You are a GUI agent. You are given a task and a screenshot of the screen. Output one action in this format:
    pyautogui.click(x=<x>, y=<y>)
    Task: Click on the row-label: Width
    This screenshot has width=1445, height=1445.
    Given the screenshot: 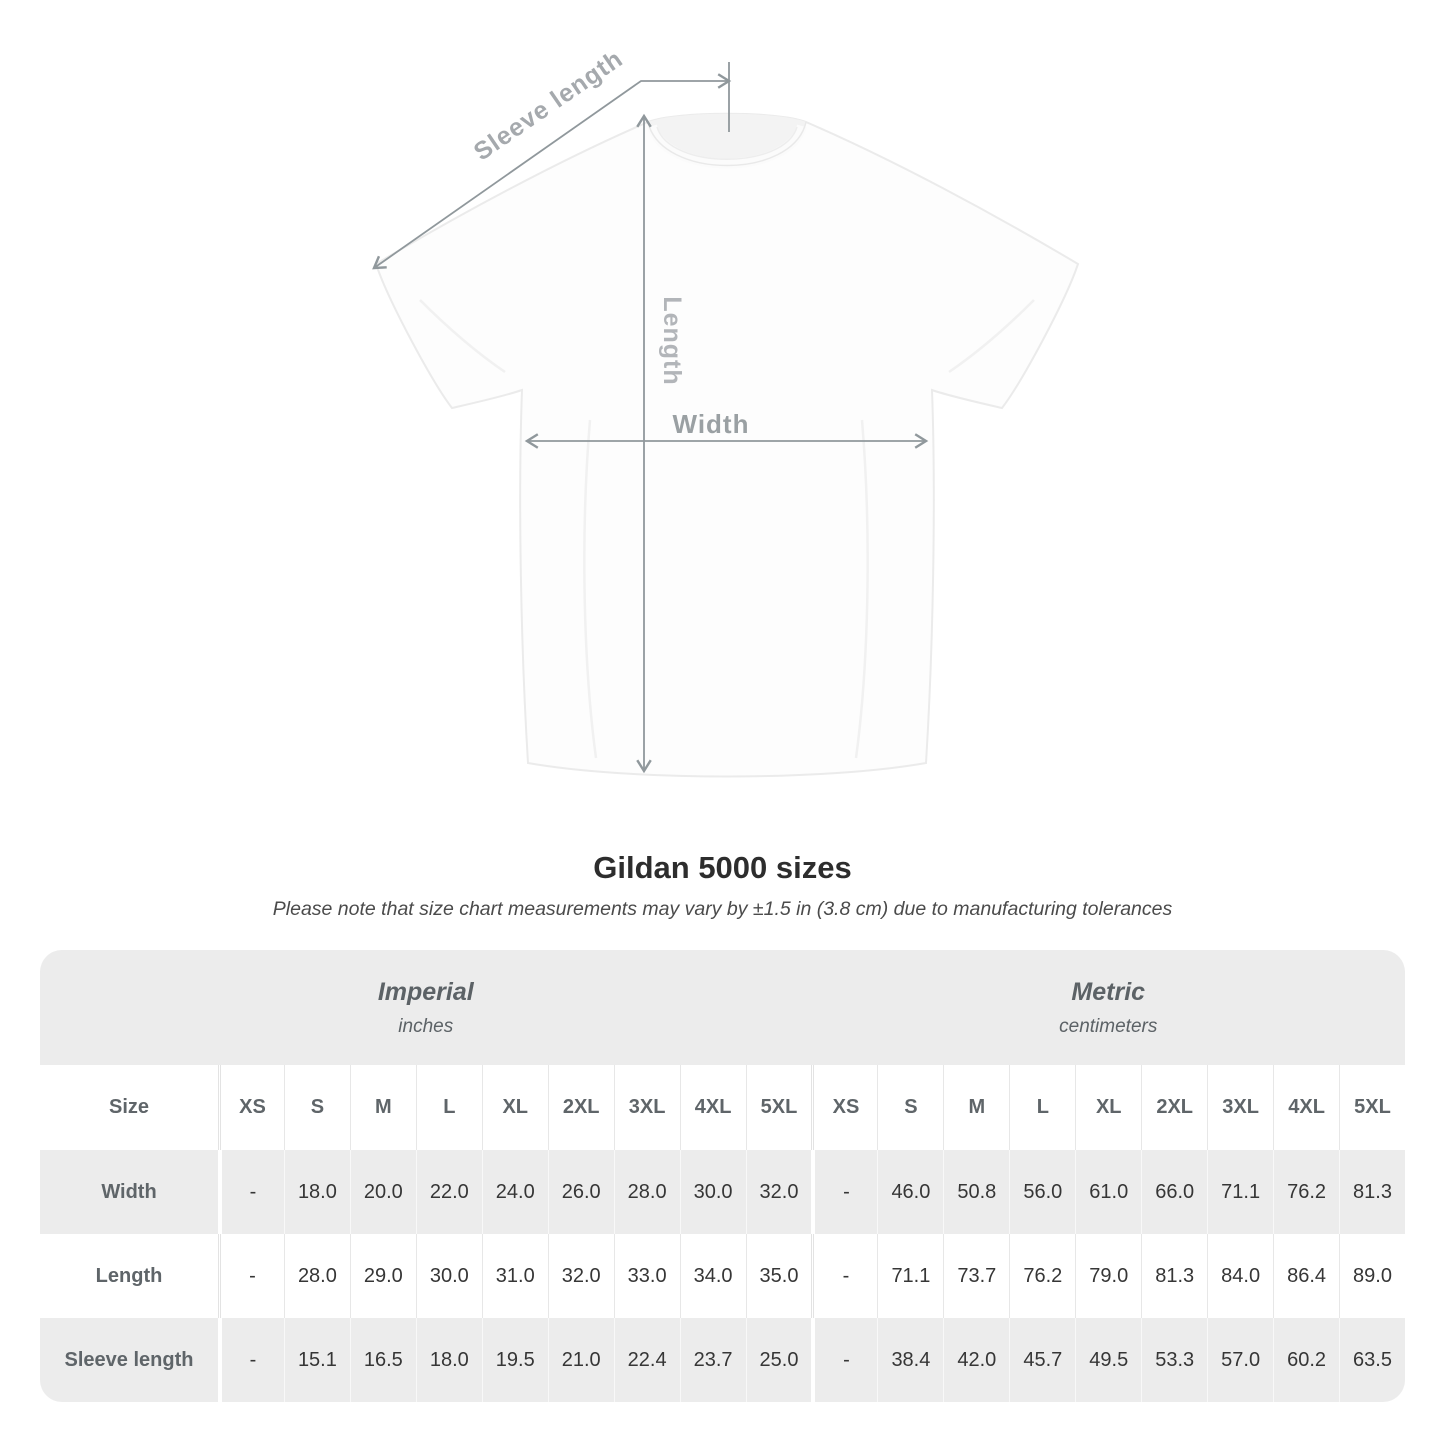 What is the action you would take?
    pyautogui.click(x=129, y=1191)
    